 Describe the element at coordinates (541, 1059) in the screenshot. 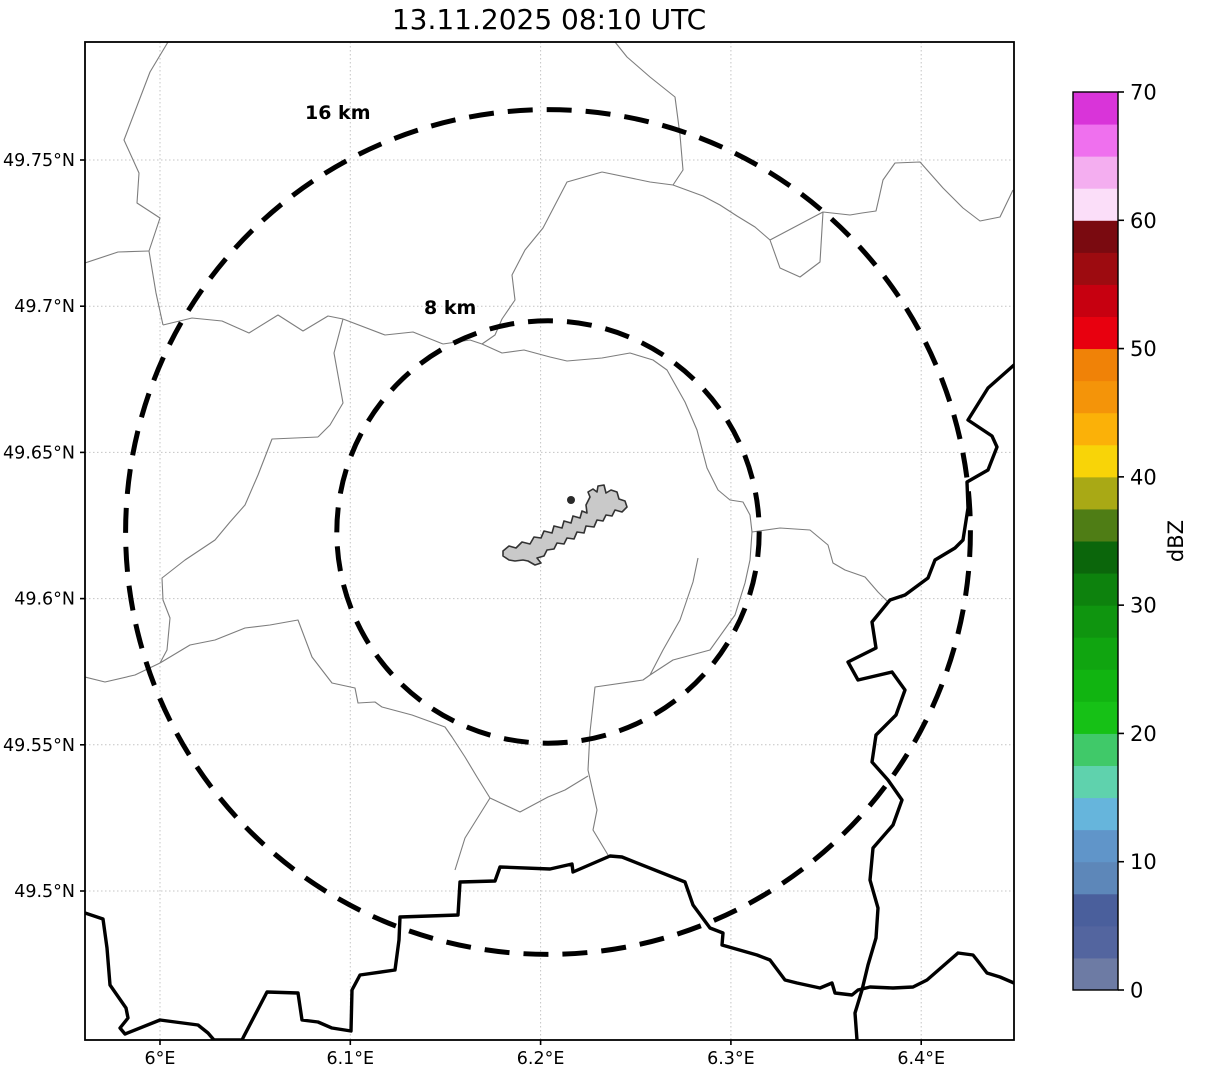

I see `x-tick-label: 6.2°E` at that location.